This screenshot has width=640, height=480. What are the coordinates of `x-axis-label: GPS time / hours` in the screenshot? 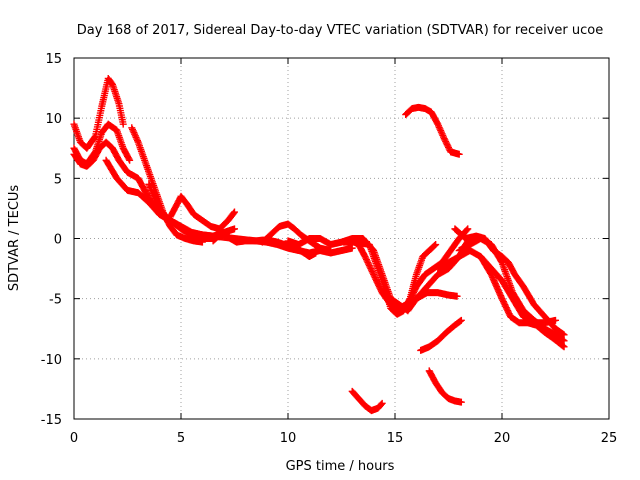 It's located at (340, 466).